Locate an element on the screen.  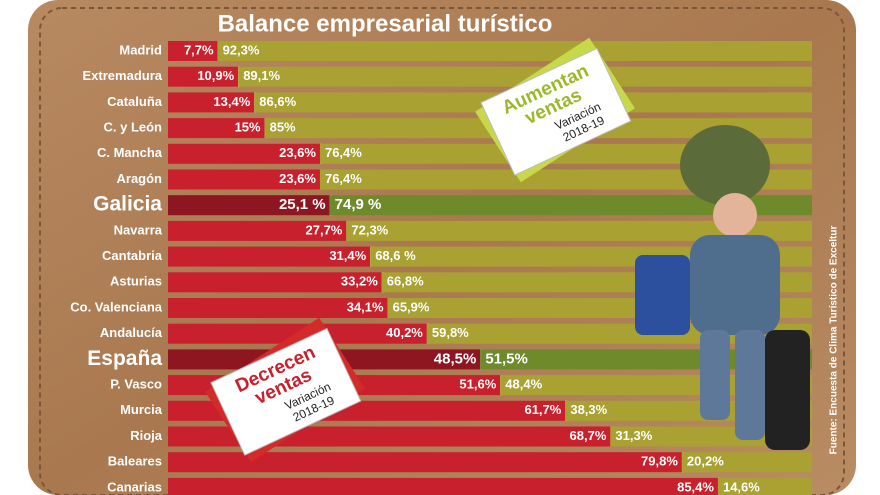
value-label: 51,5% is located at coordinates (506, 358).